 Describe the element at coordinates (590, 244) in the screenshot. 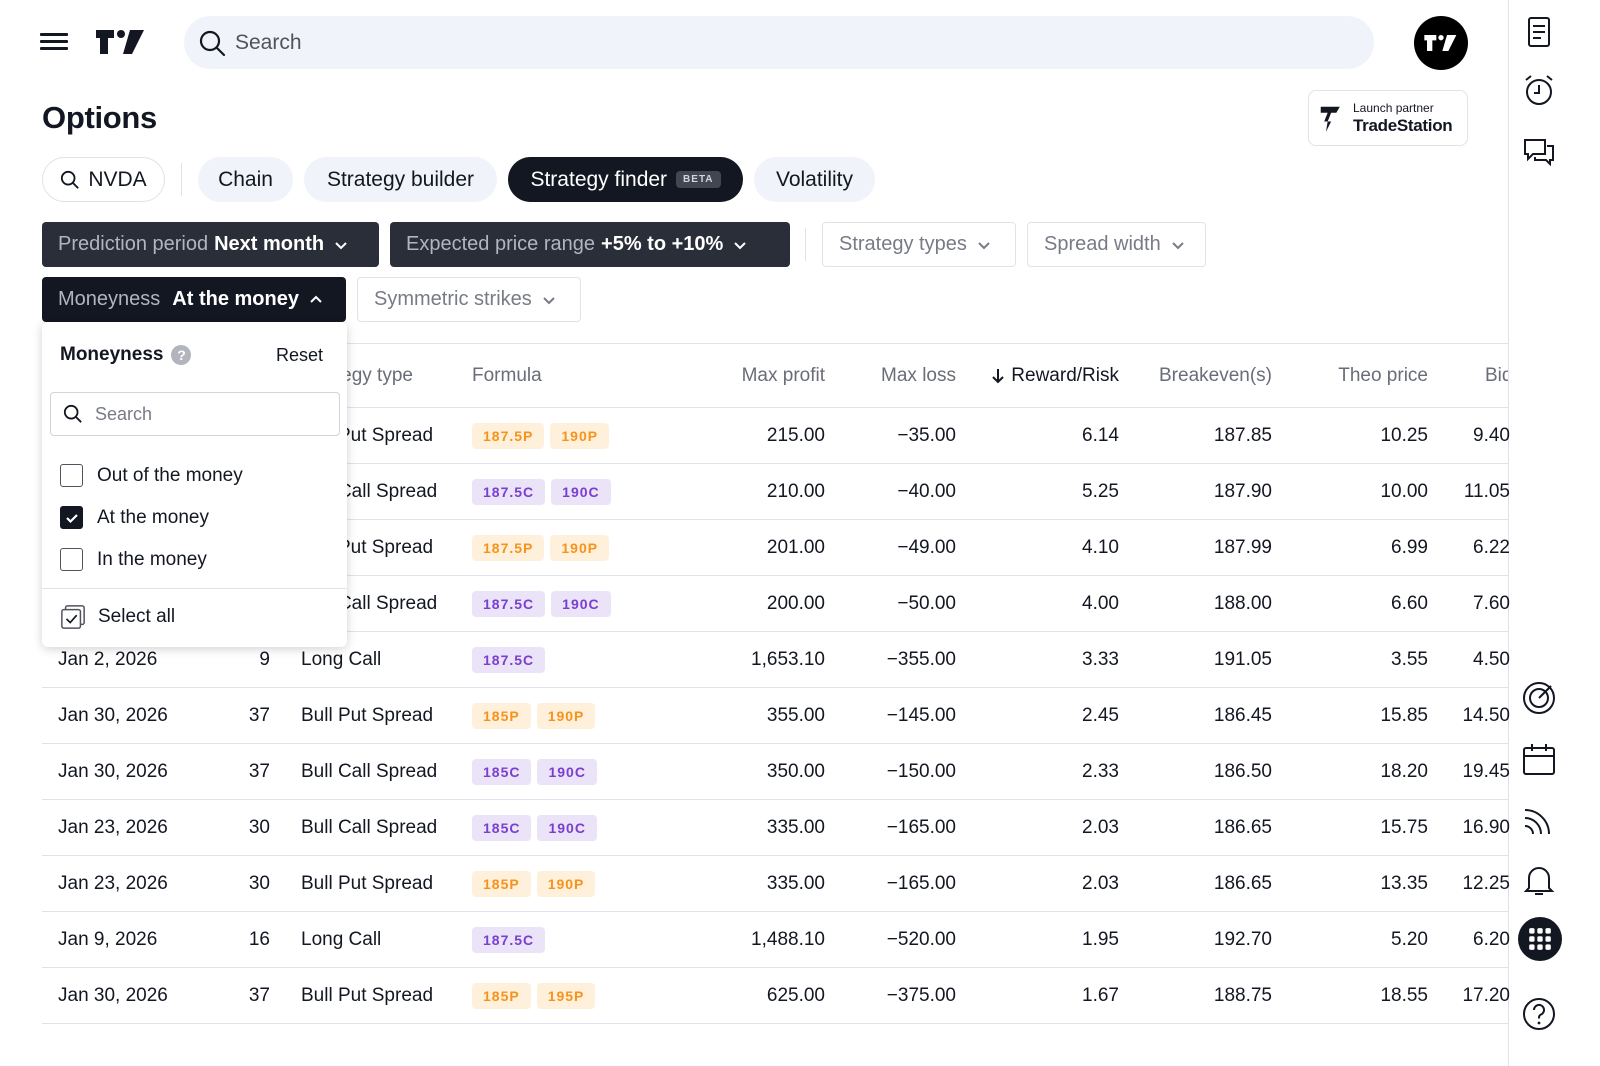

I see `expected-price-range-filter: Expected price range +5% to +10%` at that location.